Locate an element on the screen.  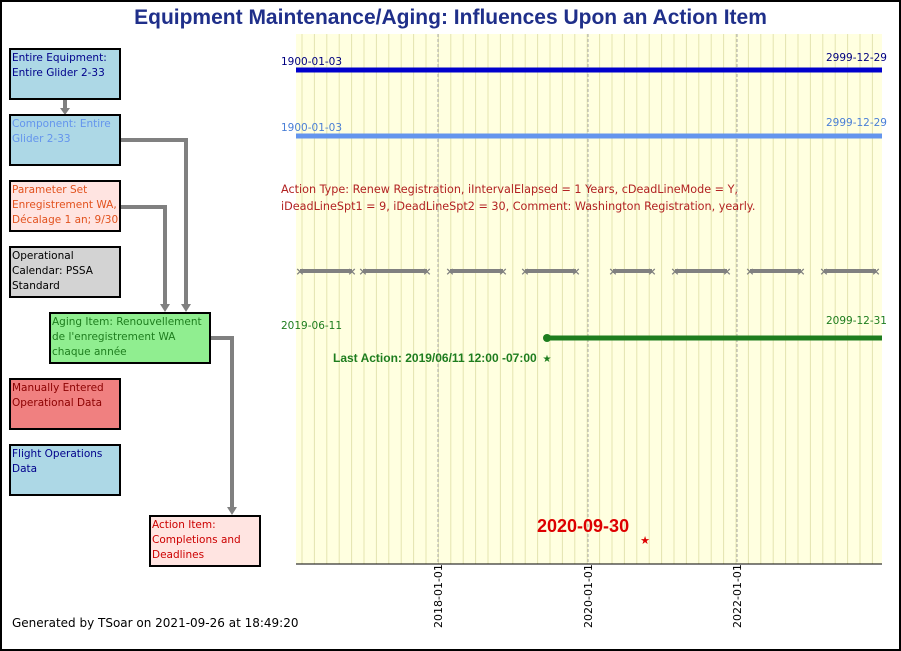
connector-parameter-to-aging is located at coordinates (144, 255).